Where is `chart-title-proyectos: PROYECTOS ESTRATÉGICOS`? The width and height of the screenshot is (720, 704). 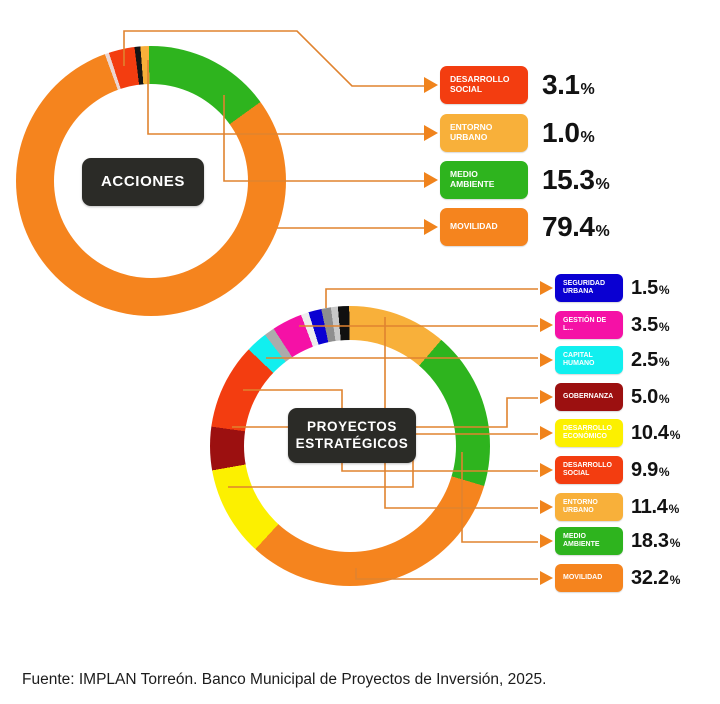 chart-title-proyectos: PROYECTOS ESTRATÉGICOS is located at coordinates (352, 435).